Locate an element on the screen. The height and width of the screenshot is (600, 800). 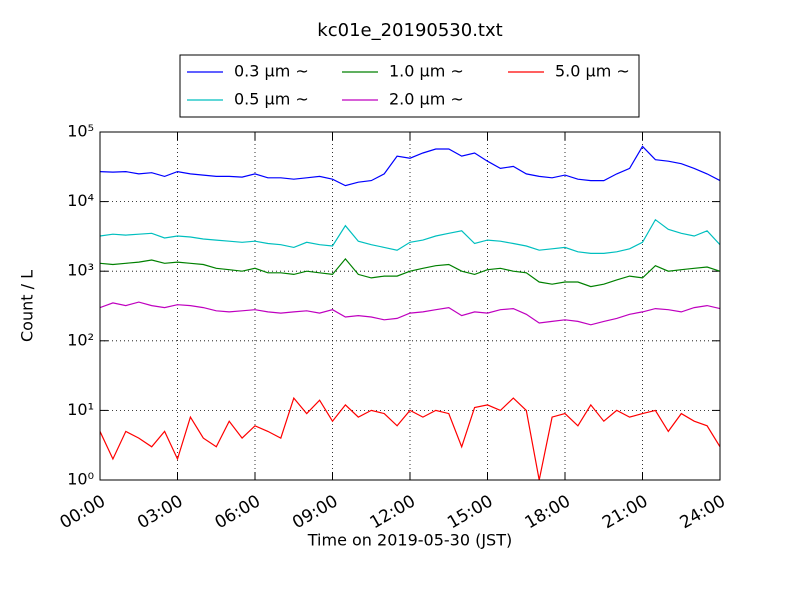
legend-label: 0.3 μm ~ is located at coordinates (271, 71).